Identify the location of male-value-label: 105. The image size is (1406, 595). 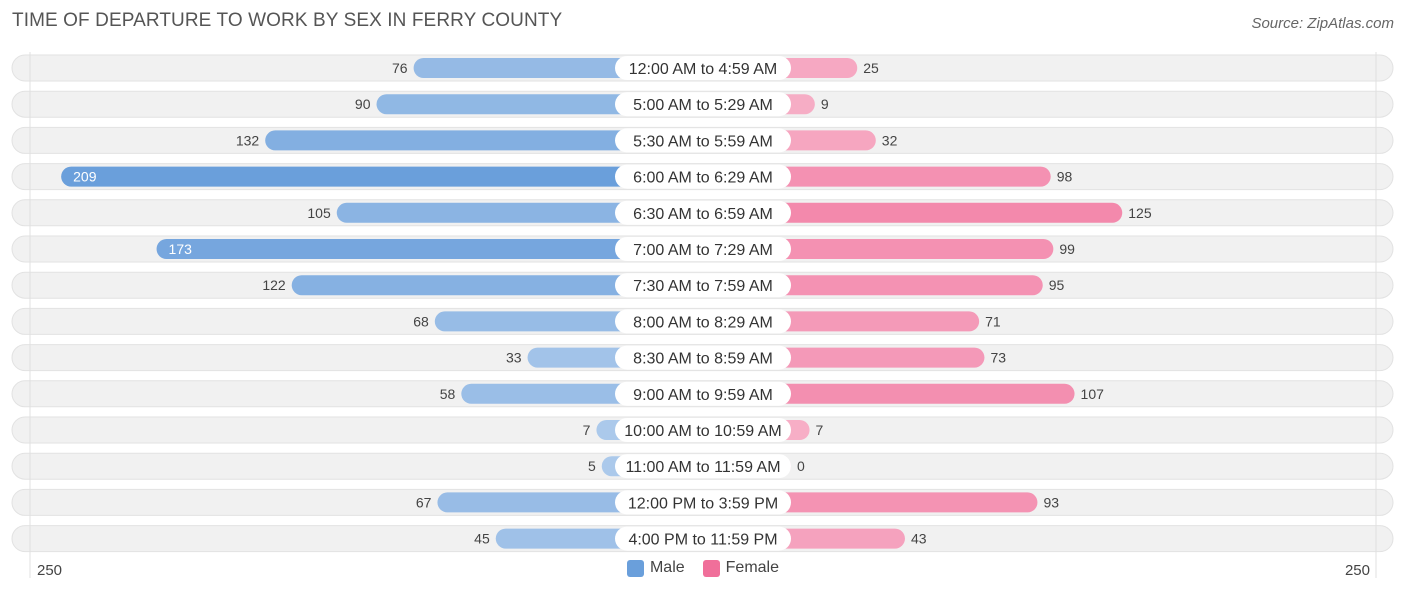
(319, 213).